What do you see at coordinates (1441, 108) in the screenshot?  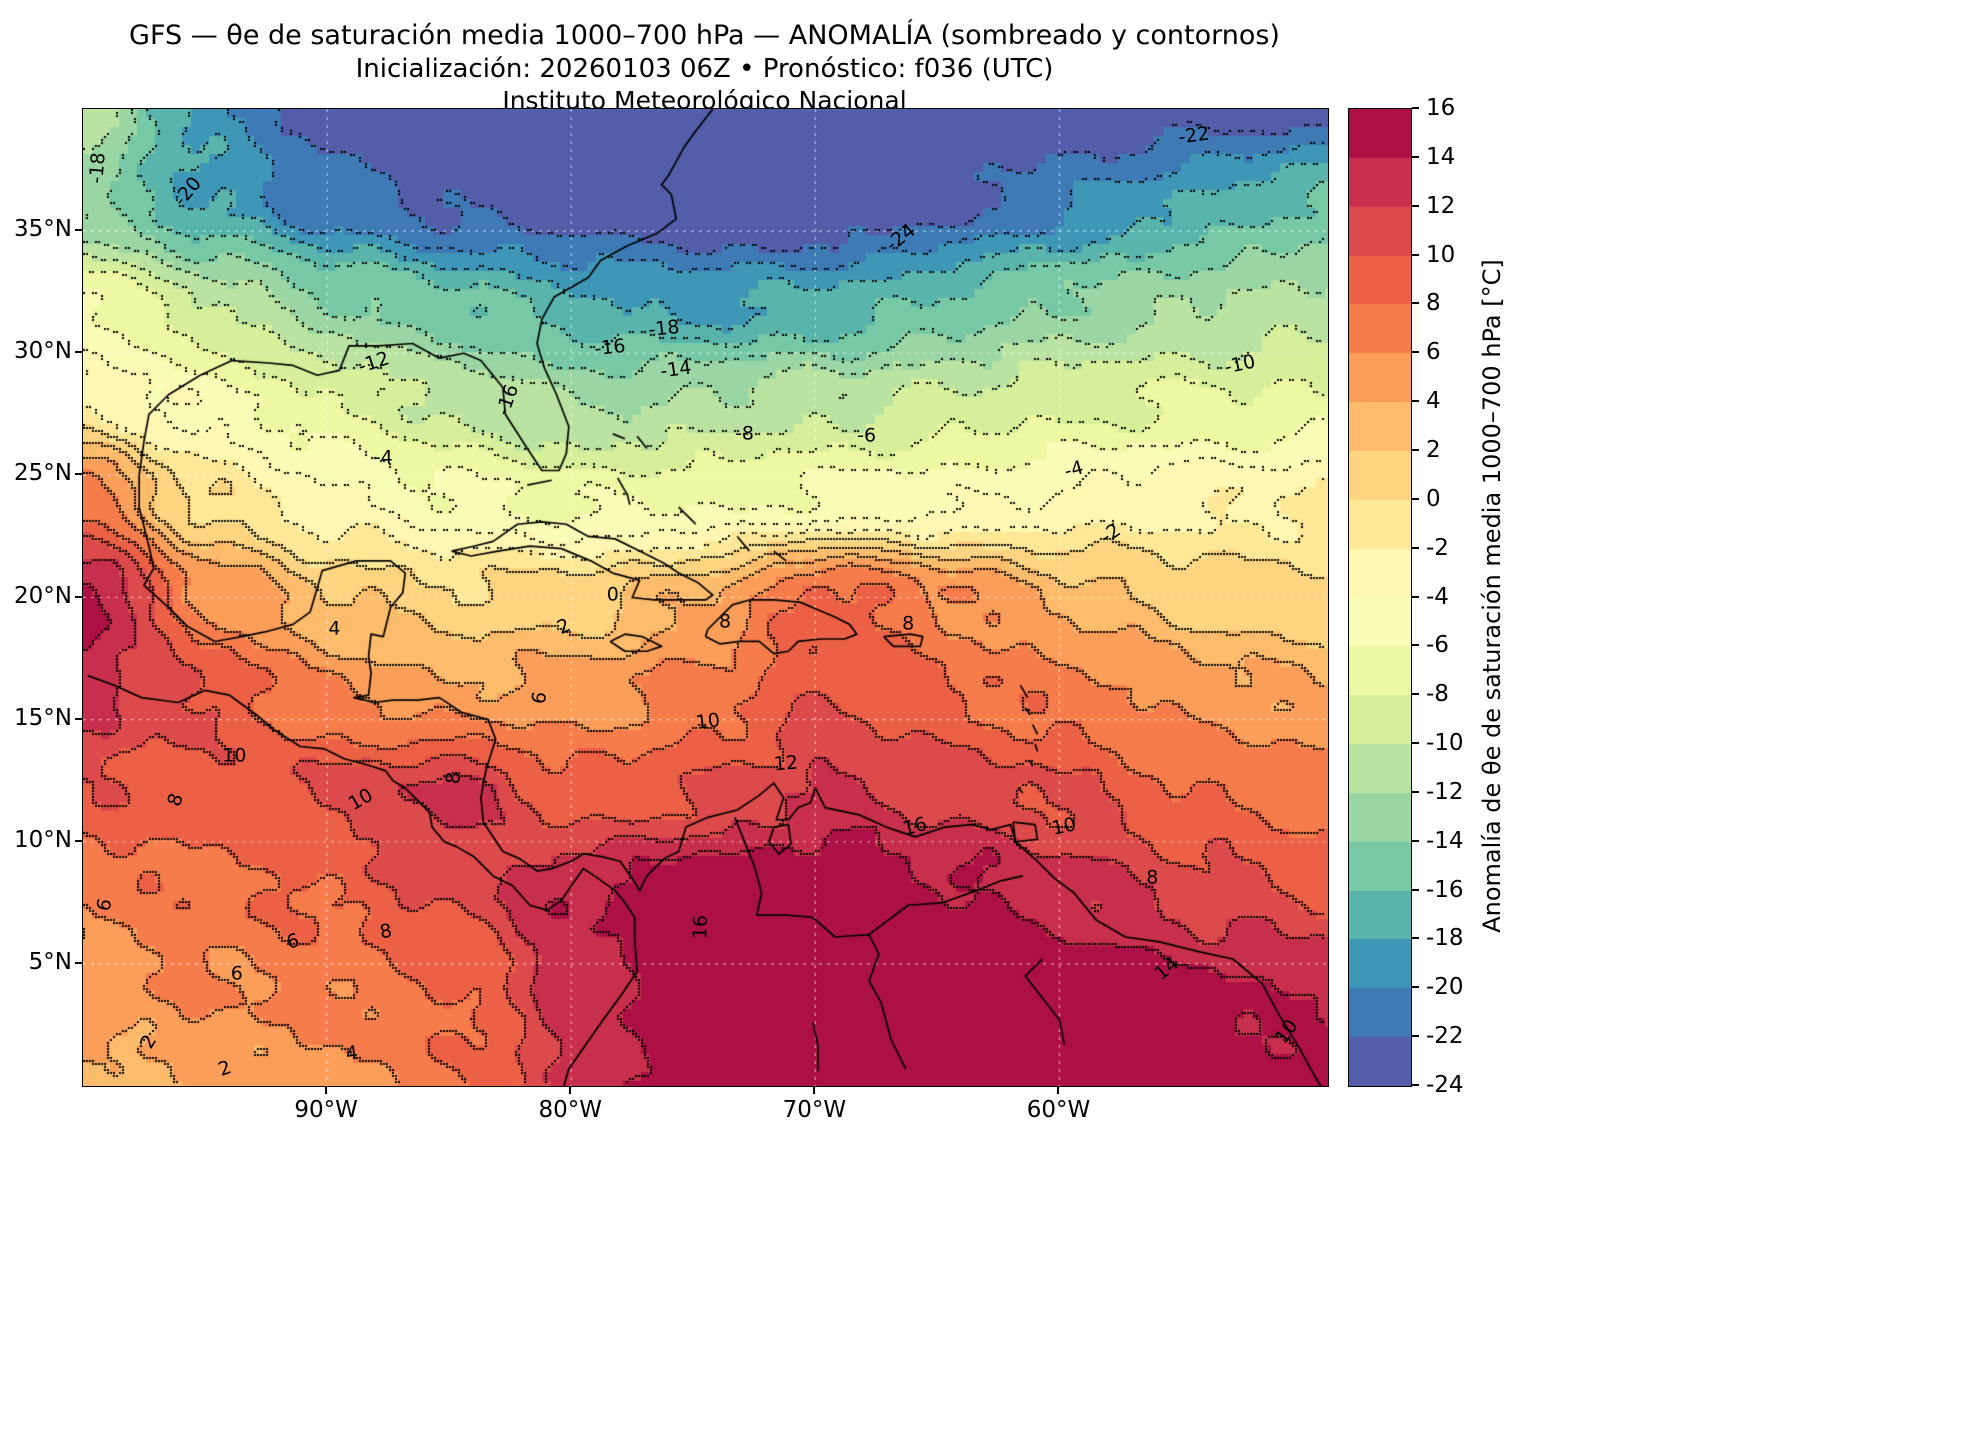 I see `colorbar-tick-label: 16` at bounding box center [1441, 108].